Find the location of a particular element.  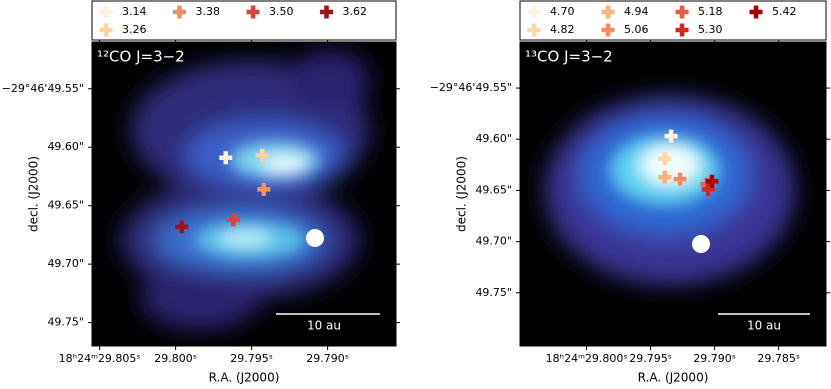

x-tick-label: 18ʰ24ᵐ29.800ˢ is located at coordinates (587, 358).